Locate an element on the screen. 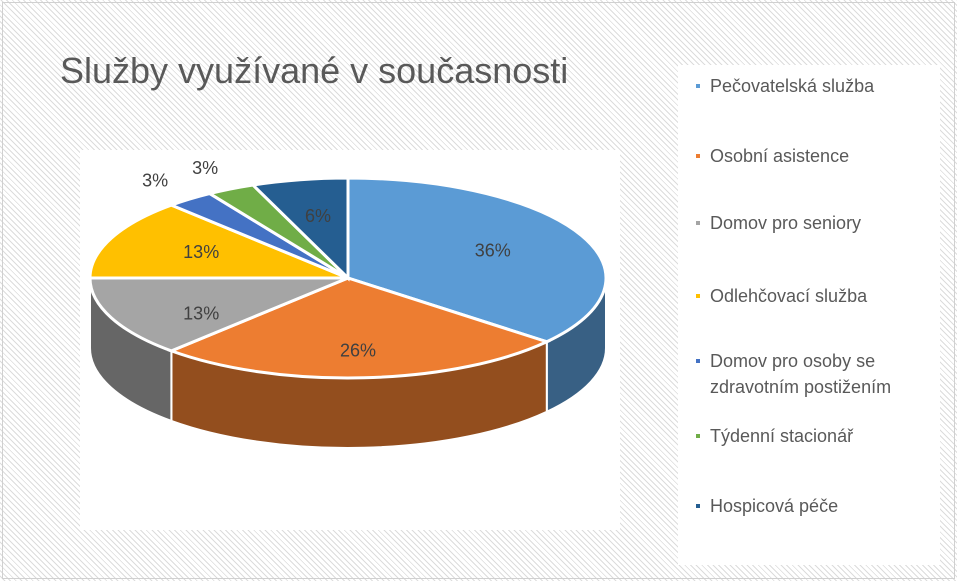  legend-label: Domov pro seniory is located at coordinates (786, 223).